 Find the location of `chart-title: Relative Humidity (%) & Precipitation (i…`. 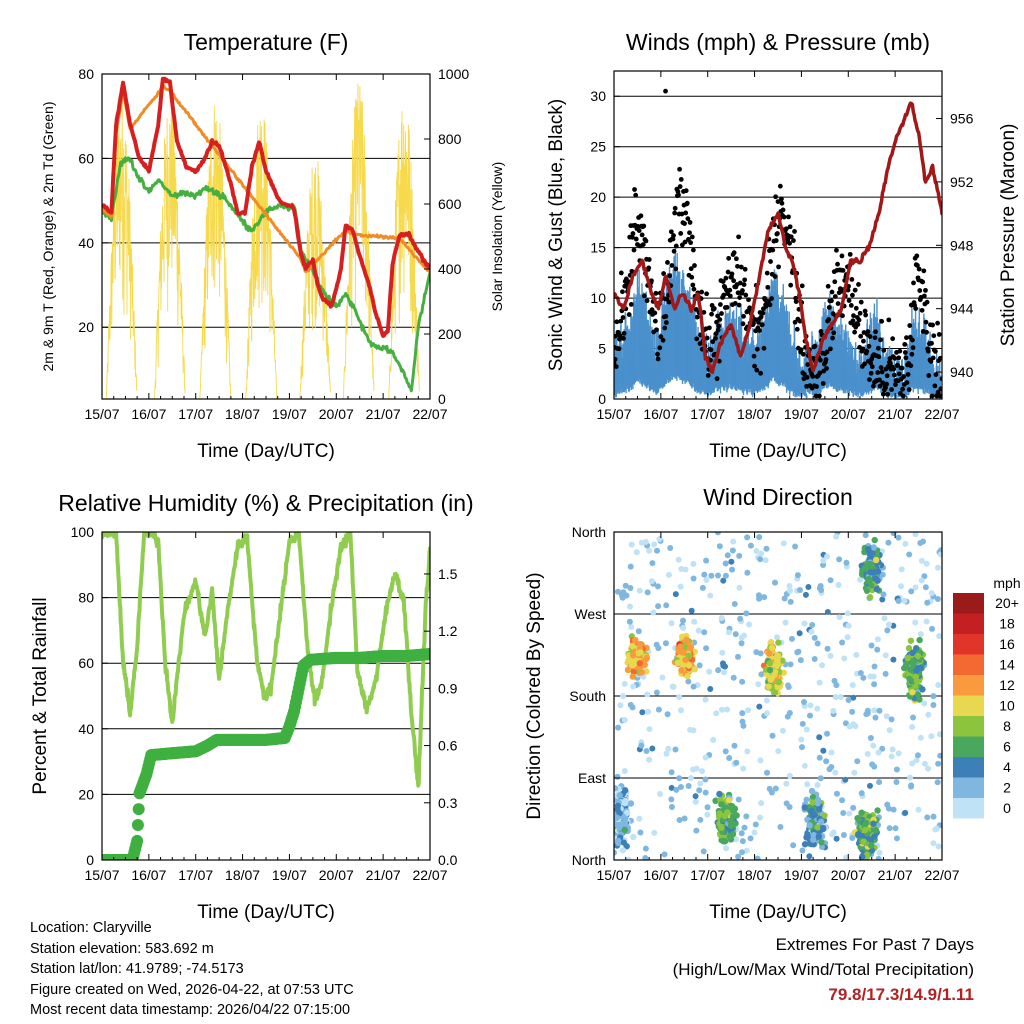

chart-title: Relative Humidity (%) & Precipitation (i… is located at coordinates (265, 503).